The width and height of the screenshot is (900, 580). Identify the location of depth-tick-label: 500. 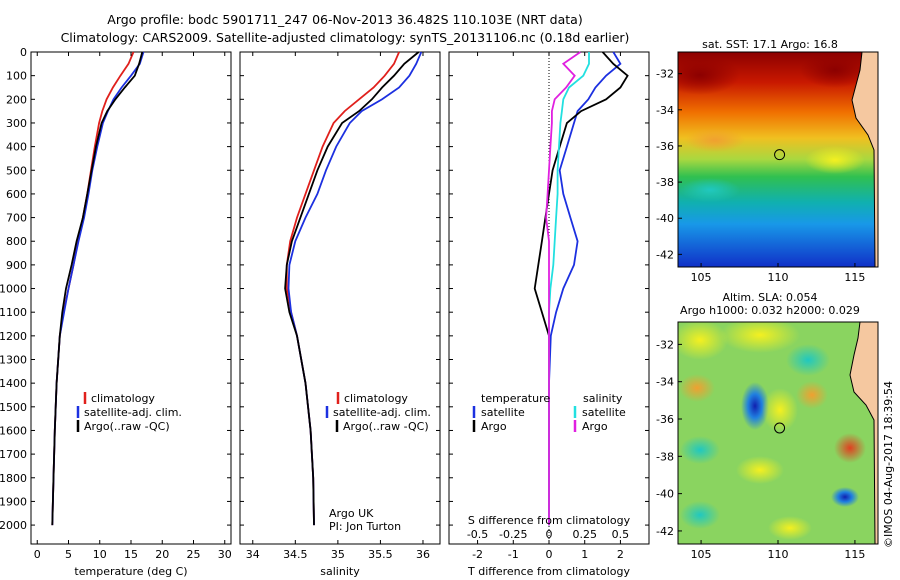
(16, 170).